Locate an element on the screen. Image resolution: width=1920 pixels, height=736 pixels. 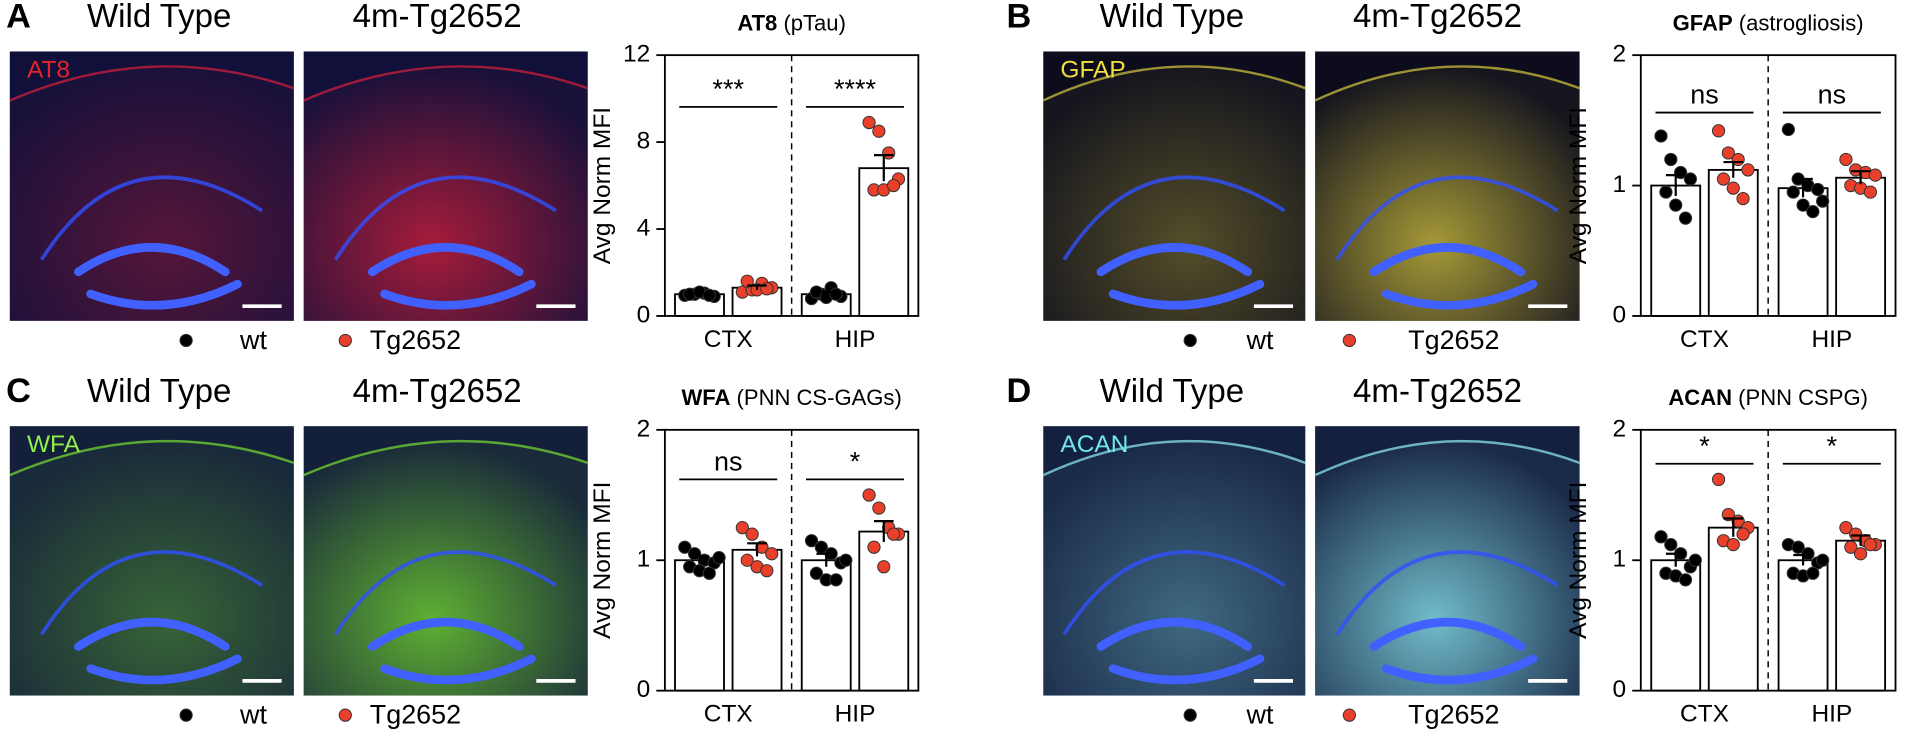
stain-label: WFA is located at coordinates (54, 444).